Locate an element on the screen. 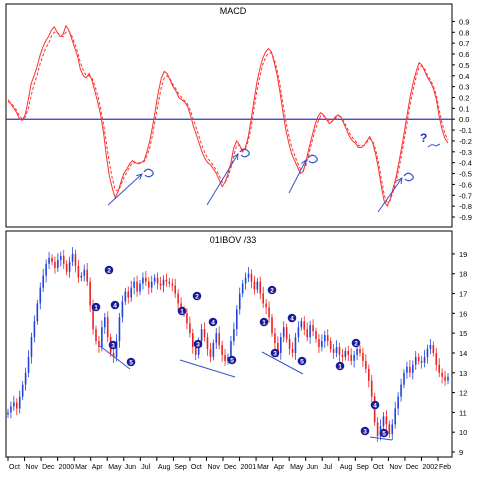  macd-divergence-arrows is located at coordinates (274, 178).